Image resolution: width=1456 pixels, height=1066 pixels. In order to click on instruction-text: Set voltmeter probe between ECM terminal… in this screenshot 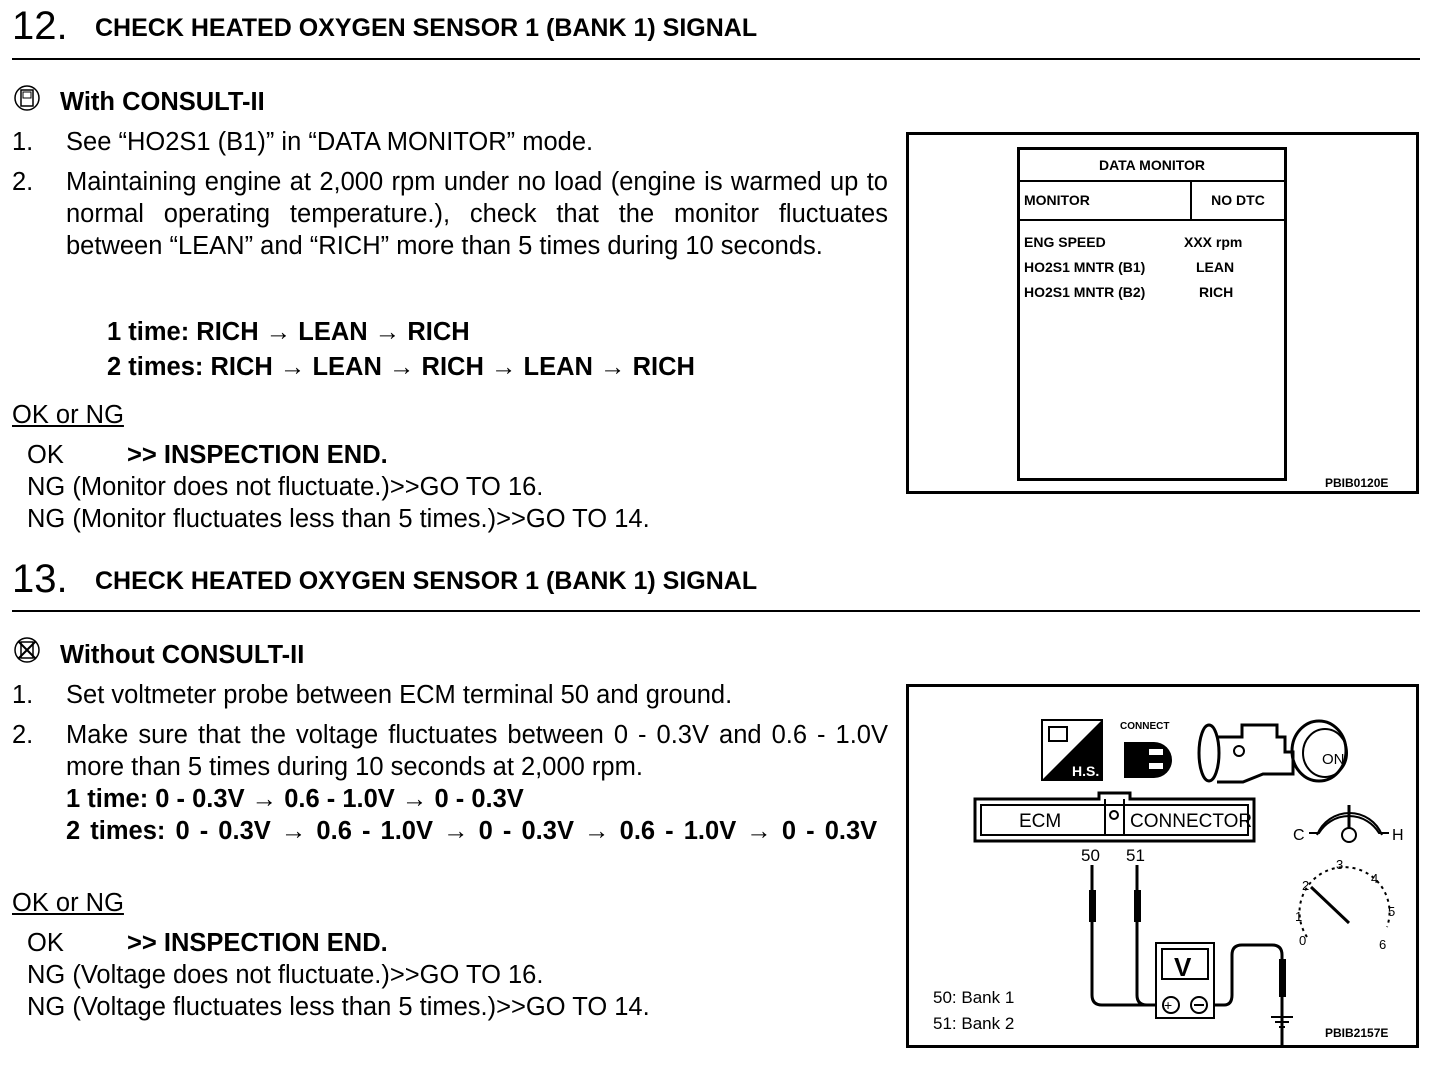, I will do `click(399, 695)`.